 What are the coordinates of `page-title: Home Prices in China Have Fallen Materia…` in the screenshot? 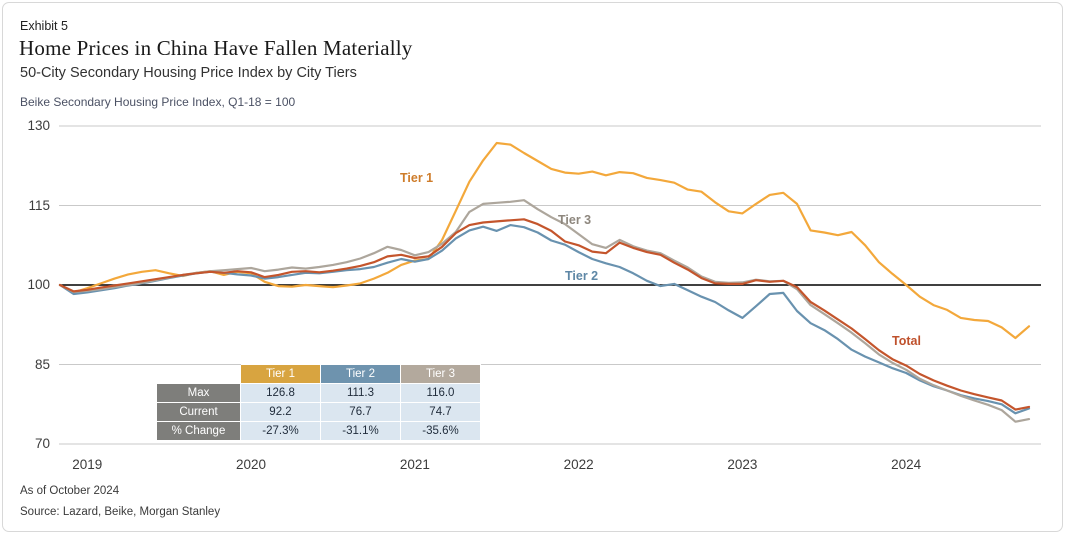 It's located at (216, 48).